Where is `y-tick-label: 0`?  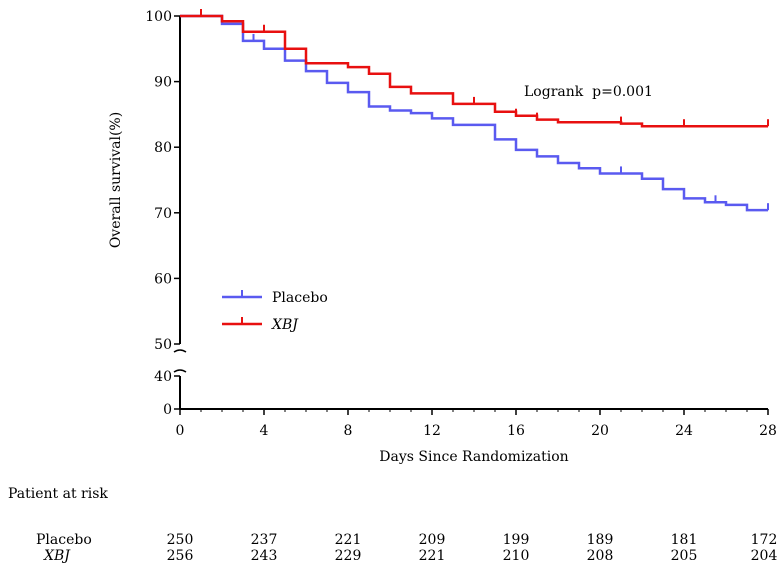 y-tick-label: 0 is located at coordinates (167, 410).